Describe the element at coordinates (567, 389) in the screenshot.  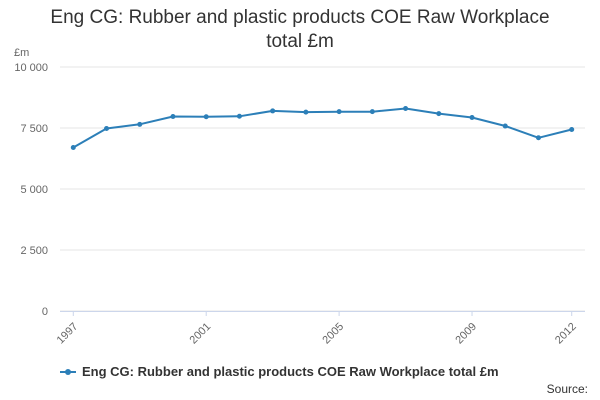
I see `source-label: Source:` at that location.